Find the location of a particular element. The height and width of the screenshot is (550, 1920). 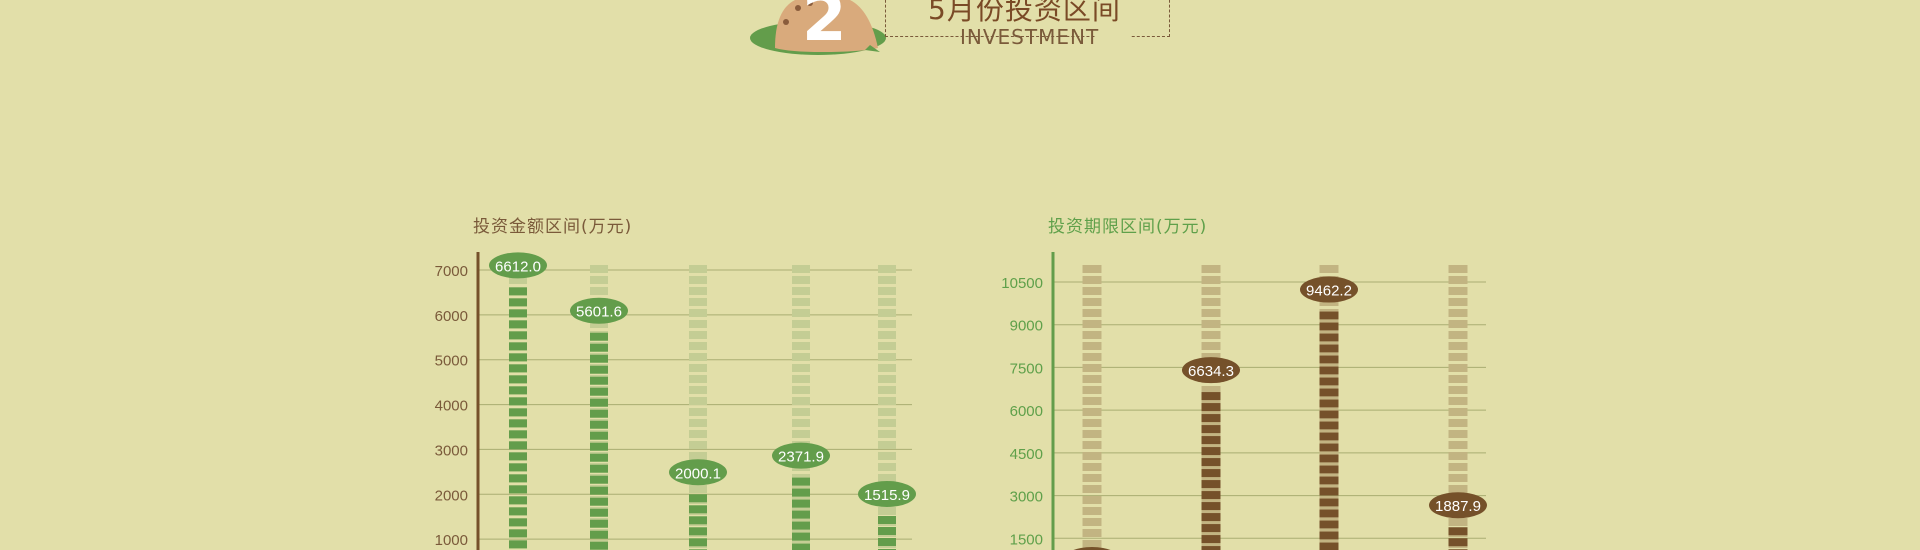

data-label: 5601.6 is located at coordinates (599, 312).